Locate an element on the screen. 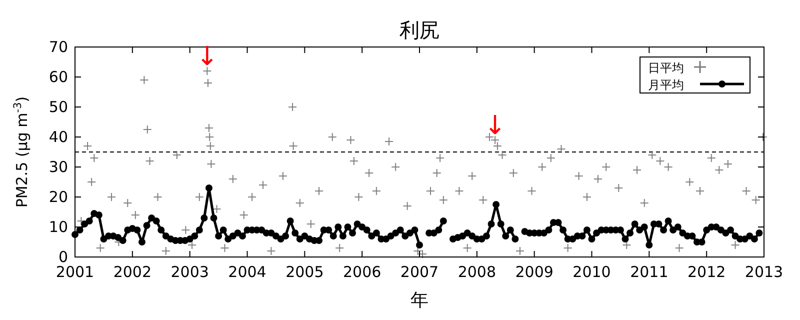 This screenshot has height=320, width=800. legend-label: 月平均 is located at coordinates (666, 85).